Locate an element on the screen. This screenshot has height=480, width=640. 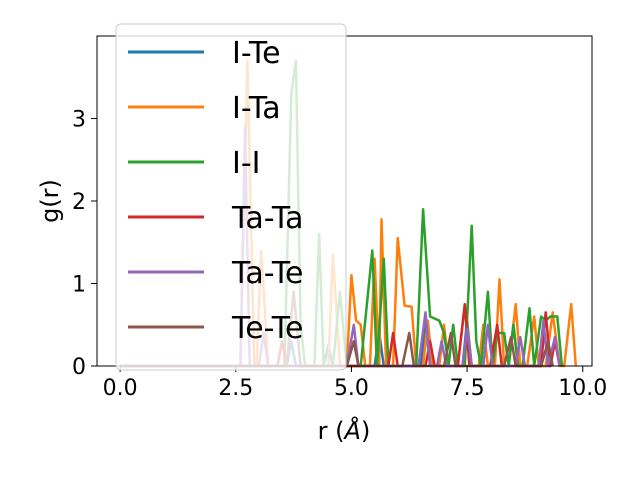
y-axis-label: g(r) is located at coordinates (50, 201).